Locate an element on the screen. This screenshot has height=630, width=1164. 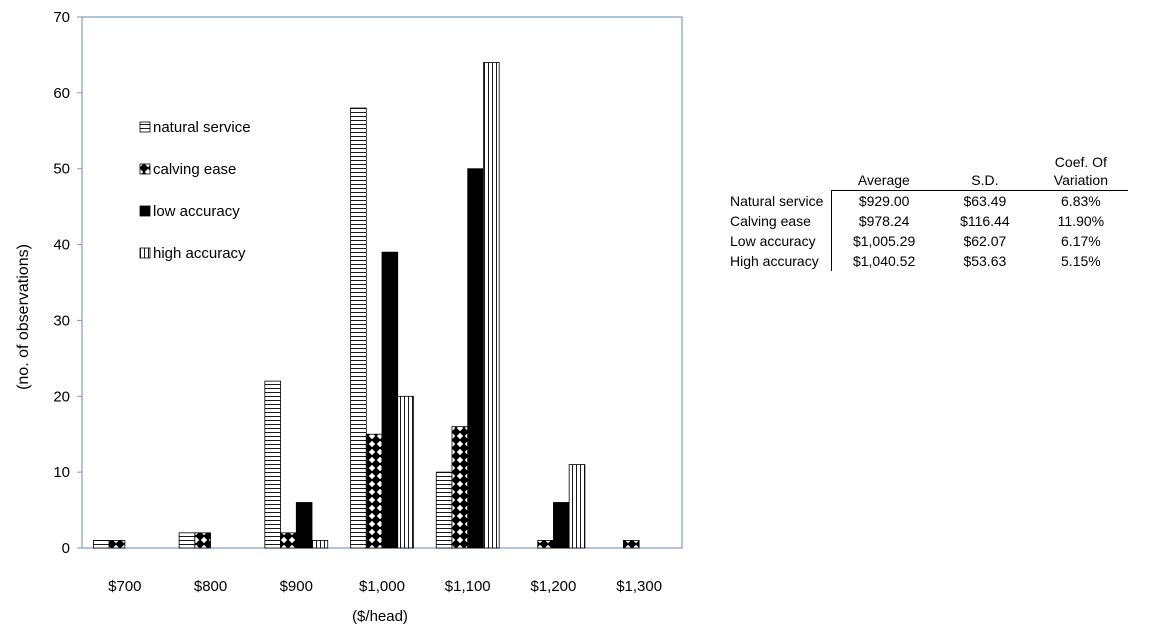
y-tick-label: 60 is located at coordinates (61, 93).